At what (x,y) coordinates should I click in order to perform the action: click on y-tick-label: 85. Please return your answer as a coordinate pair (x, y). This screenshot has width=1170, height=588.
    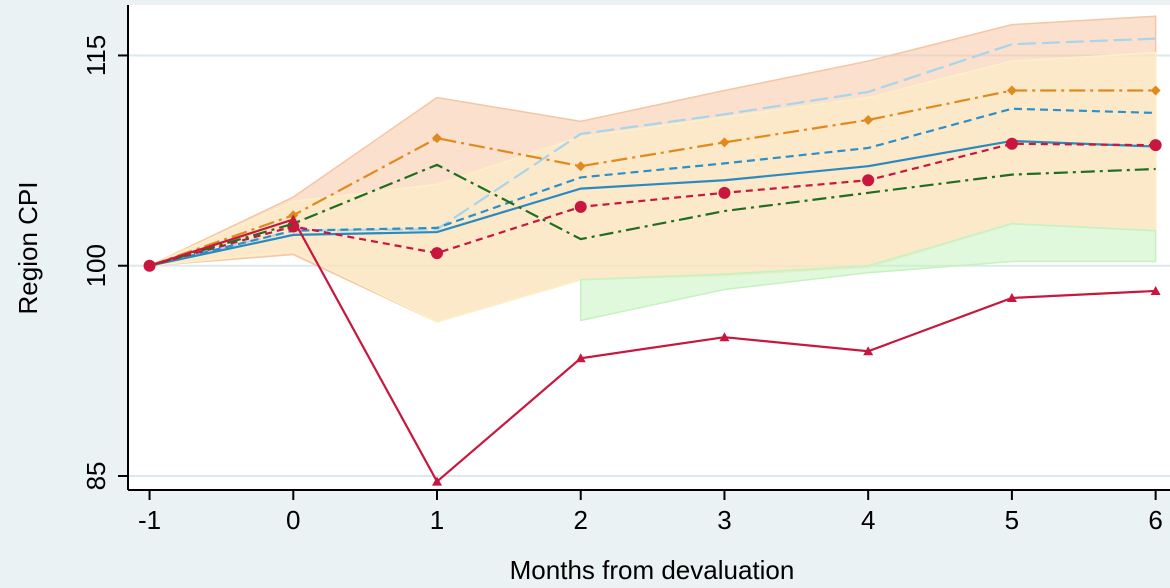
    Looking at the image, I should click on (96, 476).